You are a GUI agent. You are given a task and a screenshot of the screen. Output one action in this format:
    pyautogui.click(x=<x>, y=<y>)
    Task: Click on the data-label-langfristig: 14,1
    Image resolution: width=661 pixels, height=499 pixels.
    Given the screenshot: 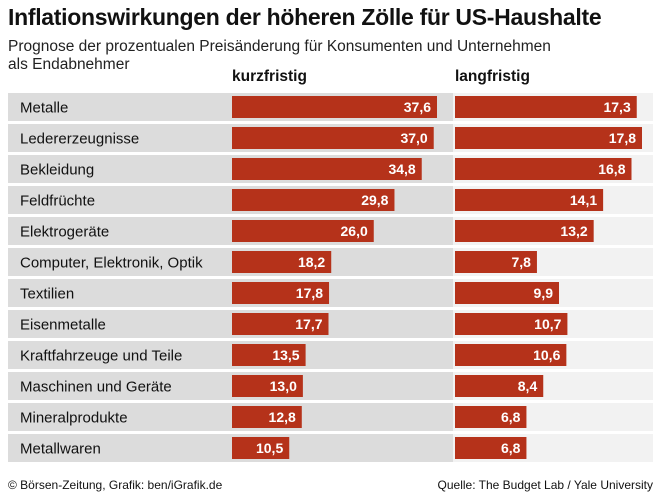 What is the action you would take?
    pyautogui.click(x=583, y=200)
    